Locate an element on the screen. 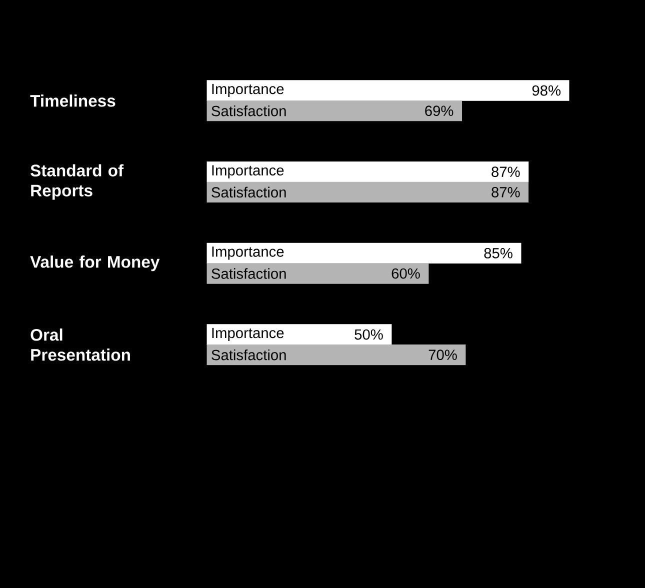 Image resolution: width=645 pixels, height=588 pixels. data-label: 69% is located at coordinates (439, 111).